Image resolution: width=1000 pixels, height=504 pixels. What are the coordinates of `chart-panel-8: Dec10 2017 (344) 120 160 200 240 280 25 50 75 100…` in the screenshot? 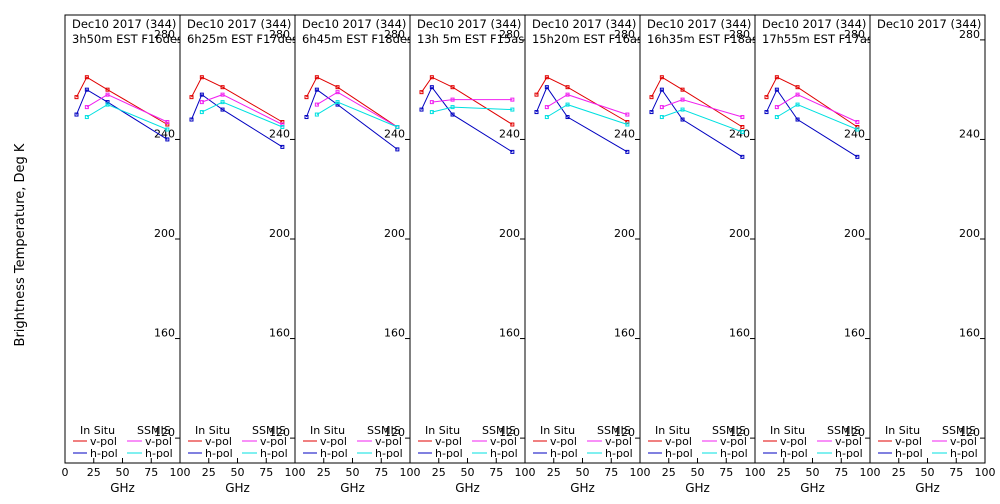 It's located at (932, 254).